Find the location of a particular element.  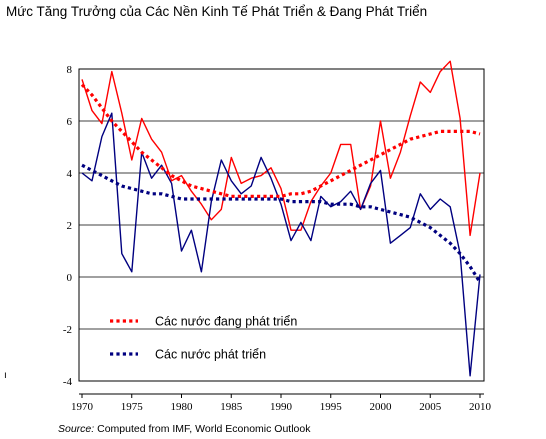

y-tick-label--4: -4 is located at coordinates (68, 382).